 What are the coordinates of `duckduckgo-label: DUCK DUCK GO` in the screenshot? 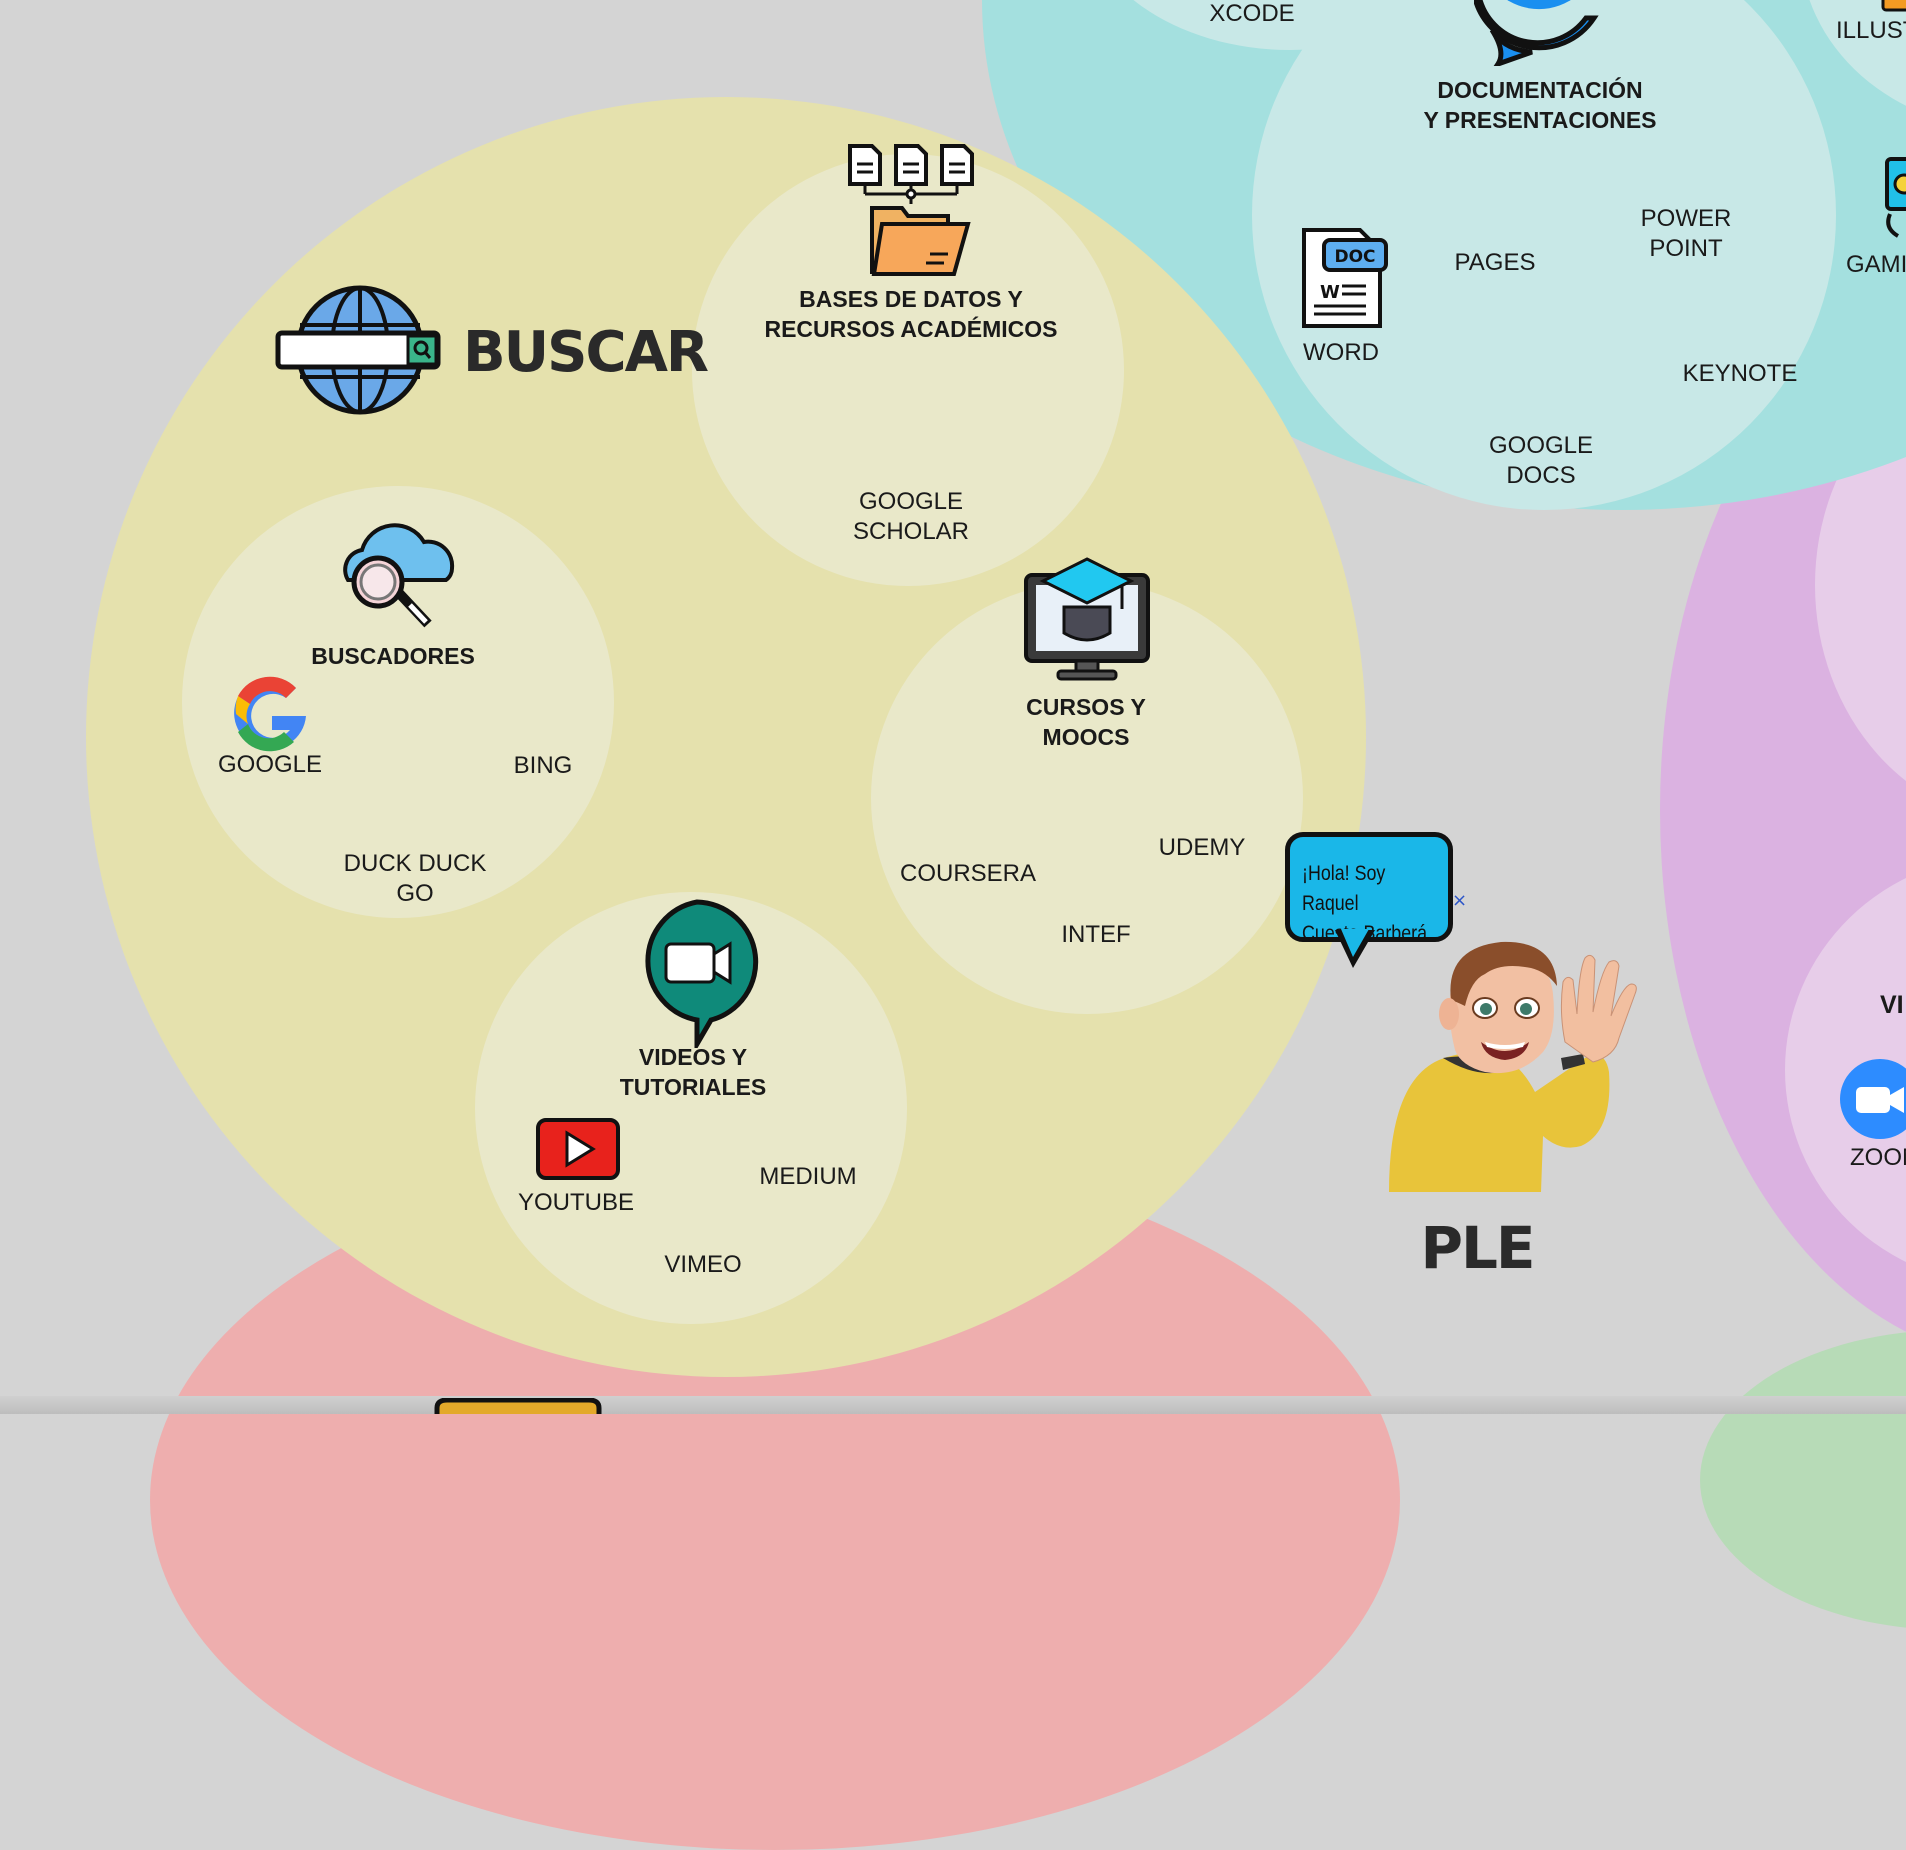 It's located at (415, 878).